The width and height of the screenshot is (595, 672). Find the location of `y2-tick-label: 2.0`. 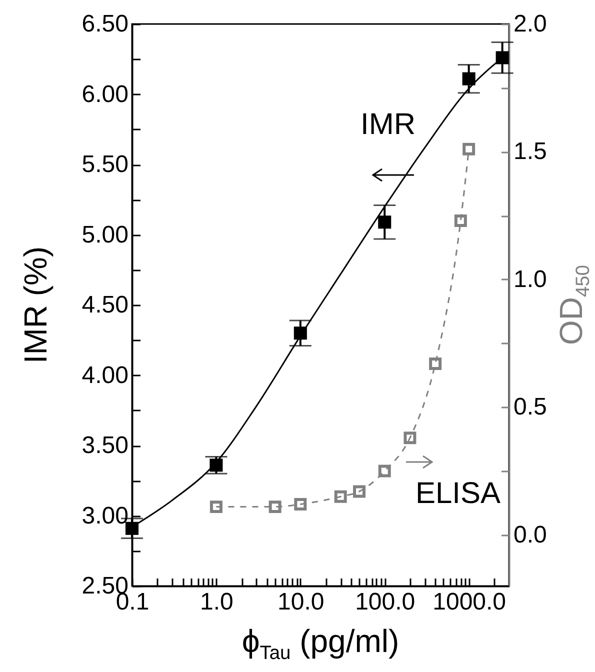

y2-tick-label: 2.0 is located at coordinates (530, 24).